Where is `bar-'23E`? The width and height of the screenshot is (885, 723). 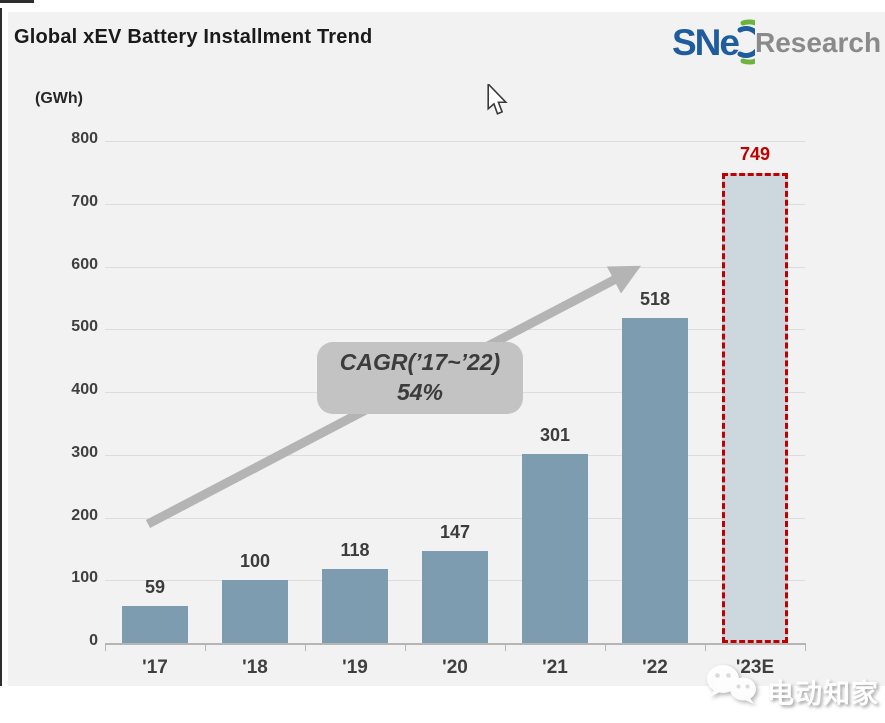 bar-'23E is located at coordinates (755, 408).